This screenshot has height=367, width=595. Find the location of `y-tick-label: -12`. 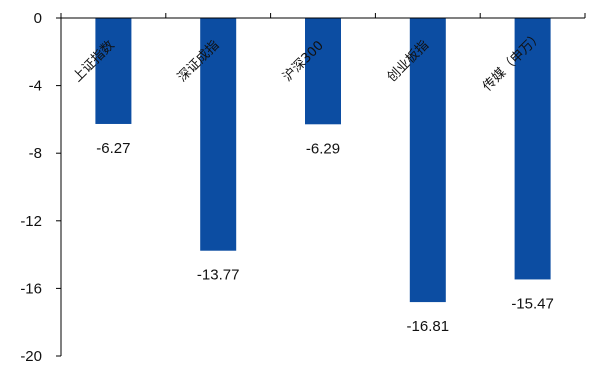

y-tick-label: -12 is located at coordinates (31, 221).